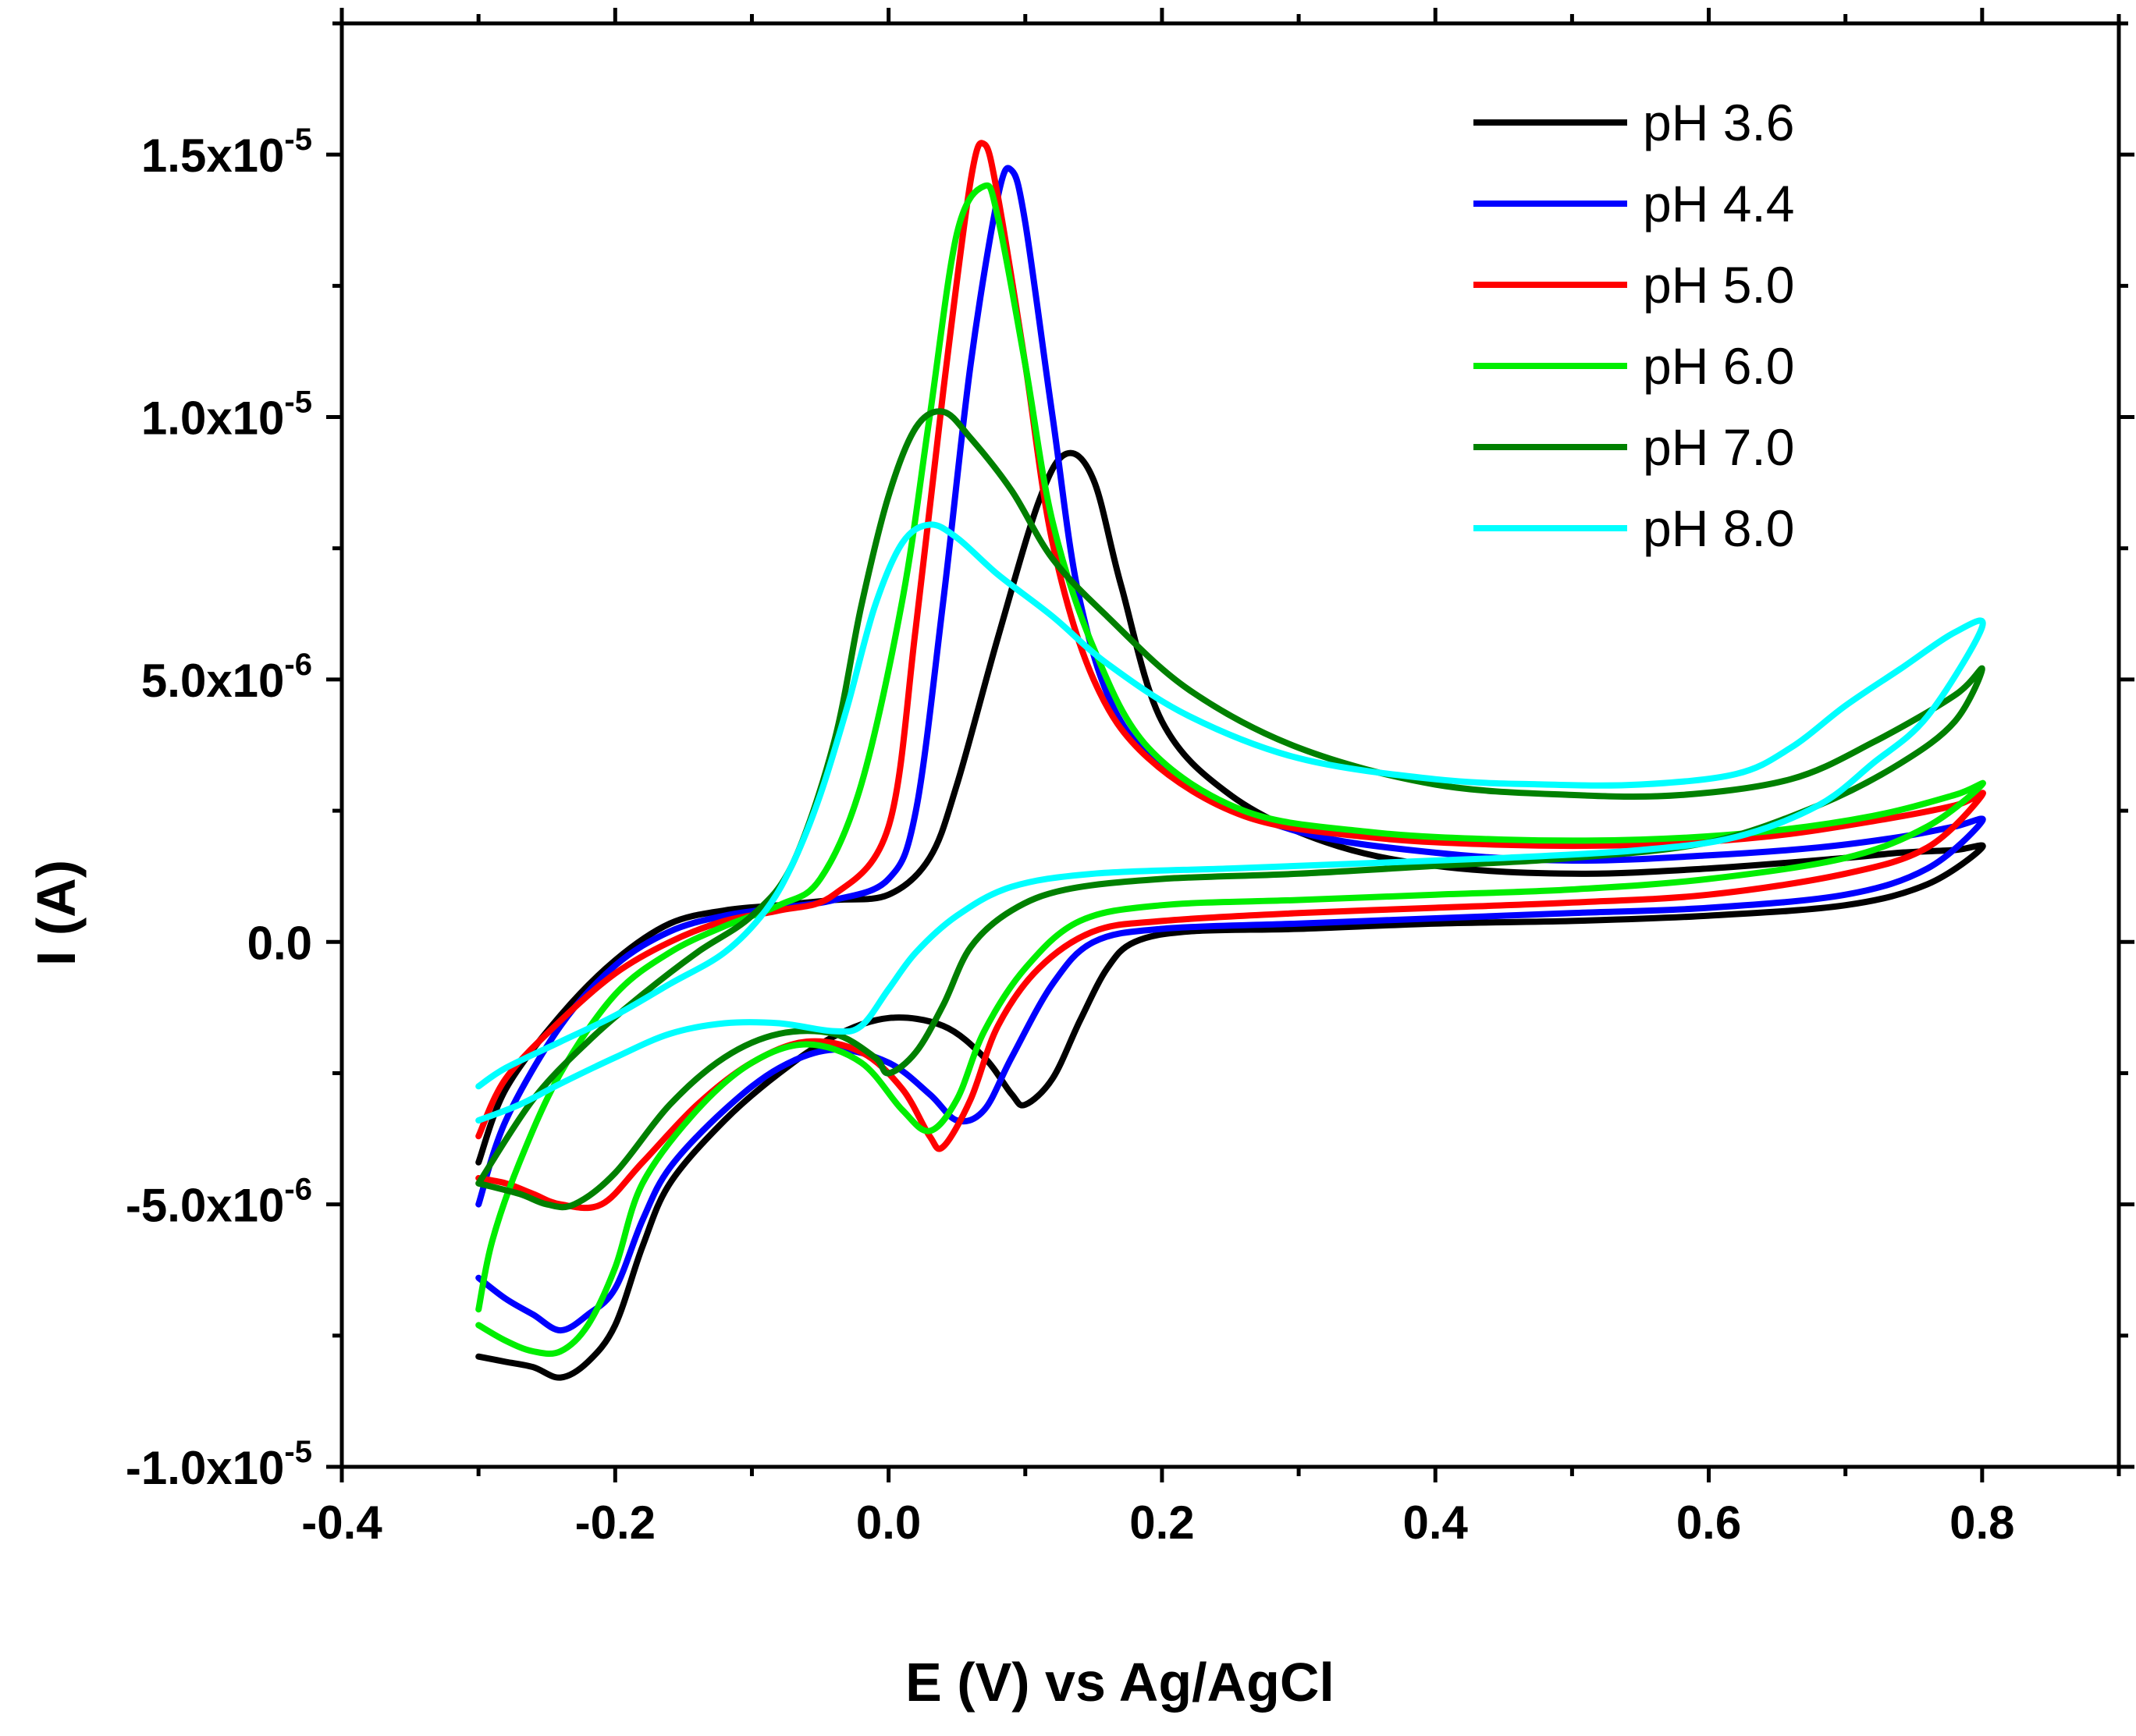 The image size is (2136, 1736). Describe the element at coordinates (1718, 122) in the screenshot. I see `legend-label-1: pH 3.6` at that location.